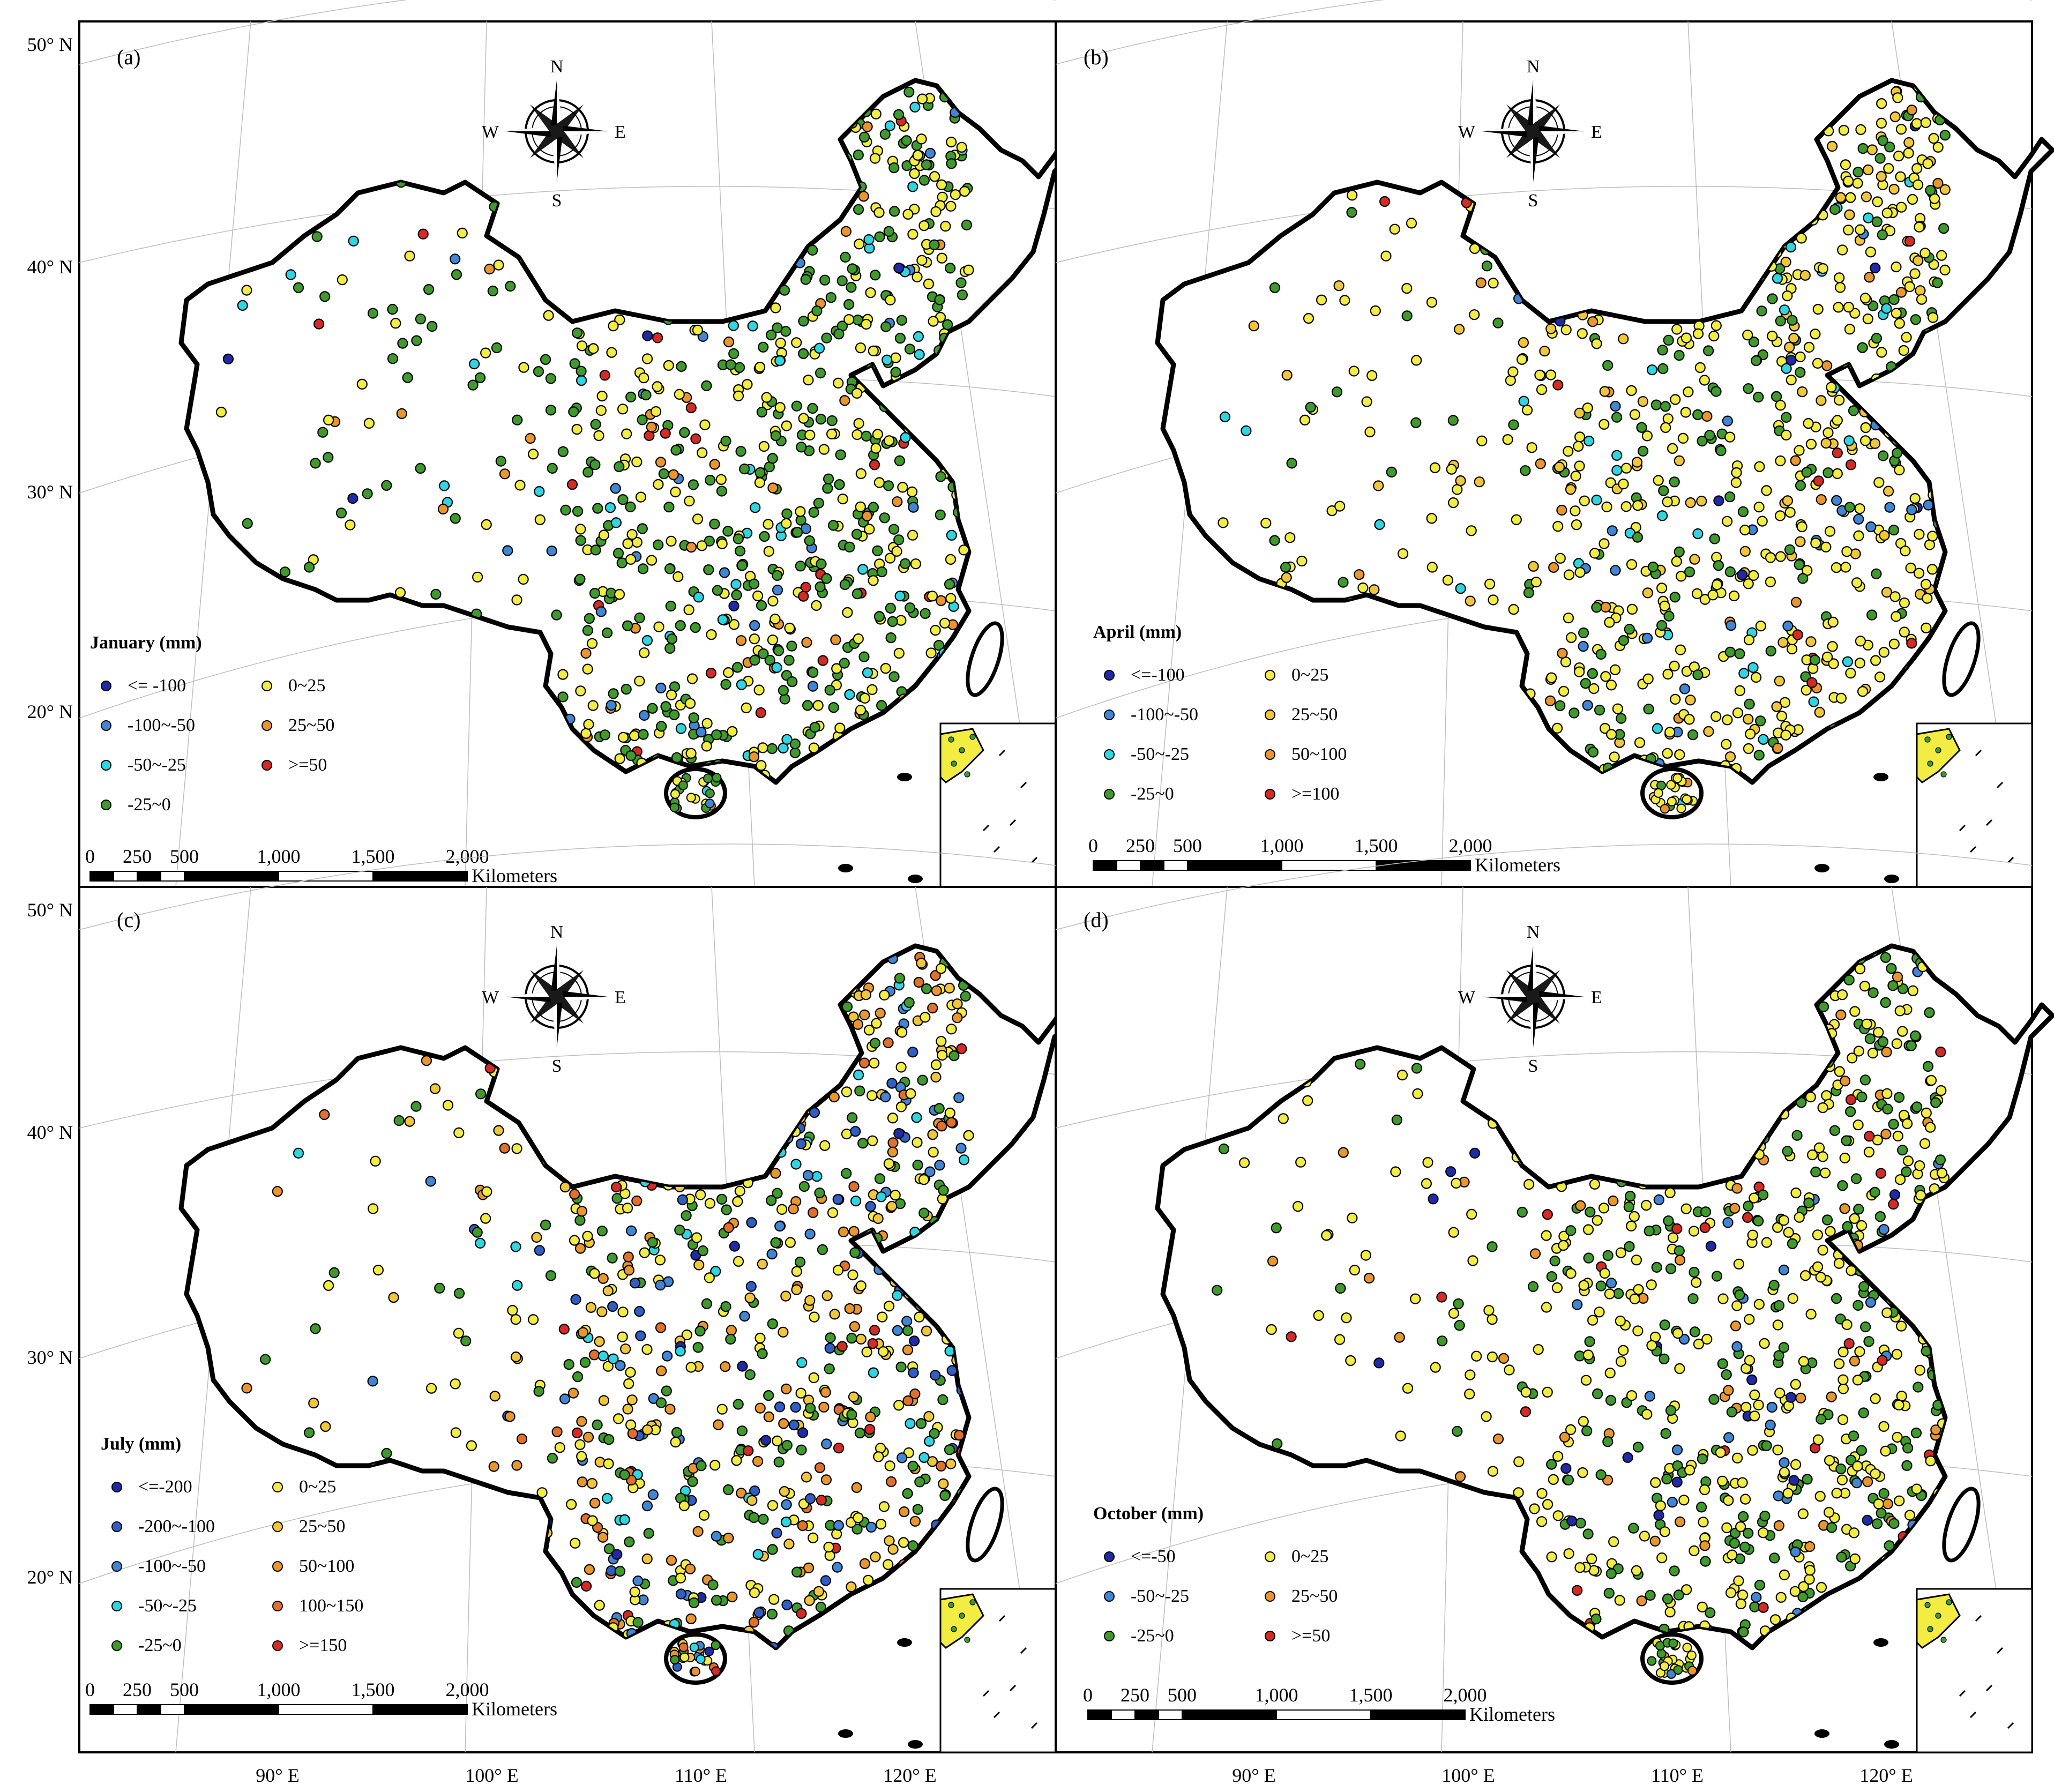 The width and height of the screenshot is (2054, 1792). What do you see at coordinates (1533, 67) in the screenshot?
I see `compass-north-label: N` at bounding box center [1533, 67].